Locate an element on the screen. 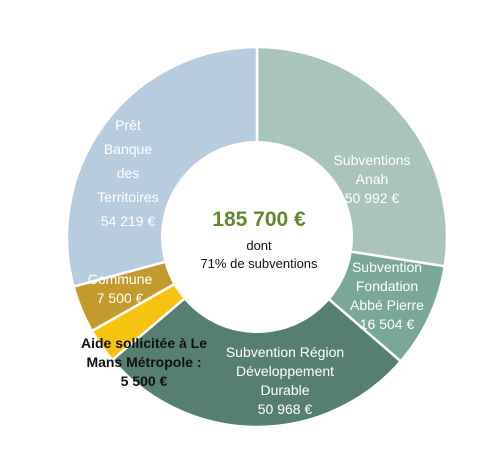 The height and width of the screenshot is (462, 500). slice-label-1: Subventions Anah 50 992 € is located at coordinates (371, 179).